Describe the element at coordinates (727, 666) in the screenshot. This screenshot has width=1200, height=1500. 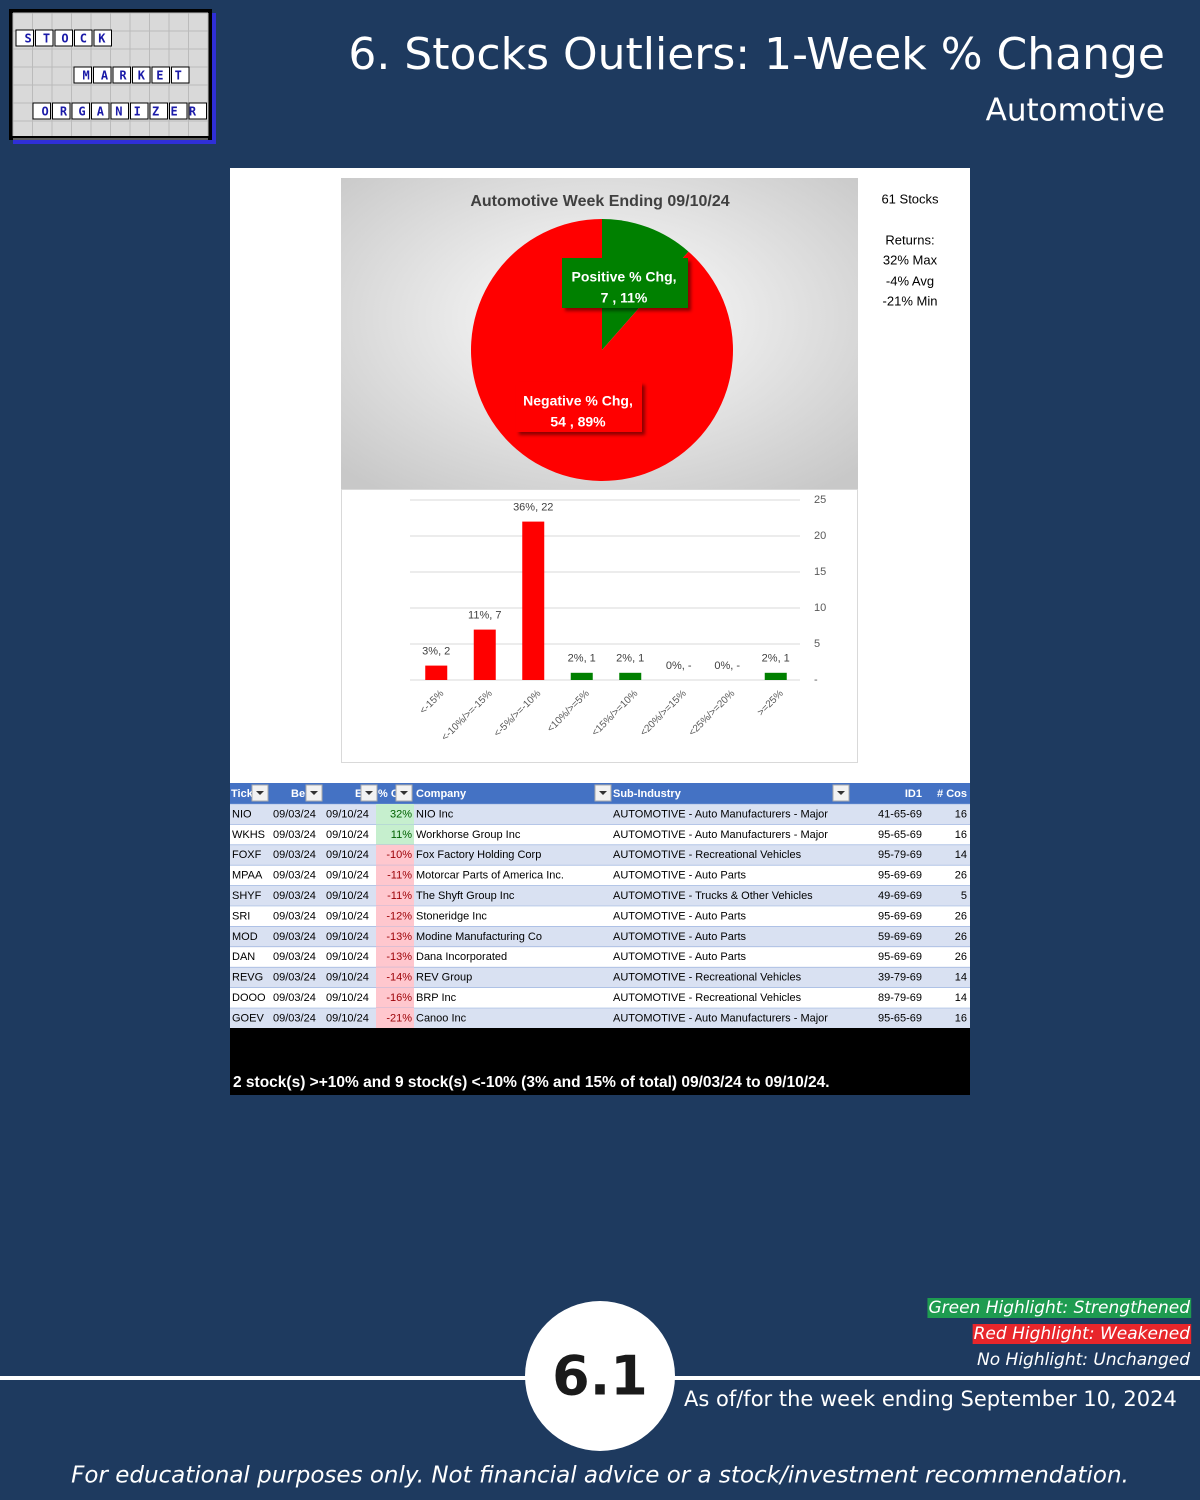
I see `bar-value-label: 0%, -` at that location.